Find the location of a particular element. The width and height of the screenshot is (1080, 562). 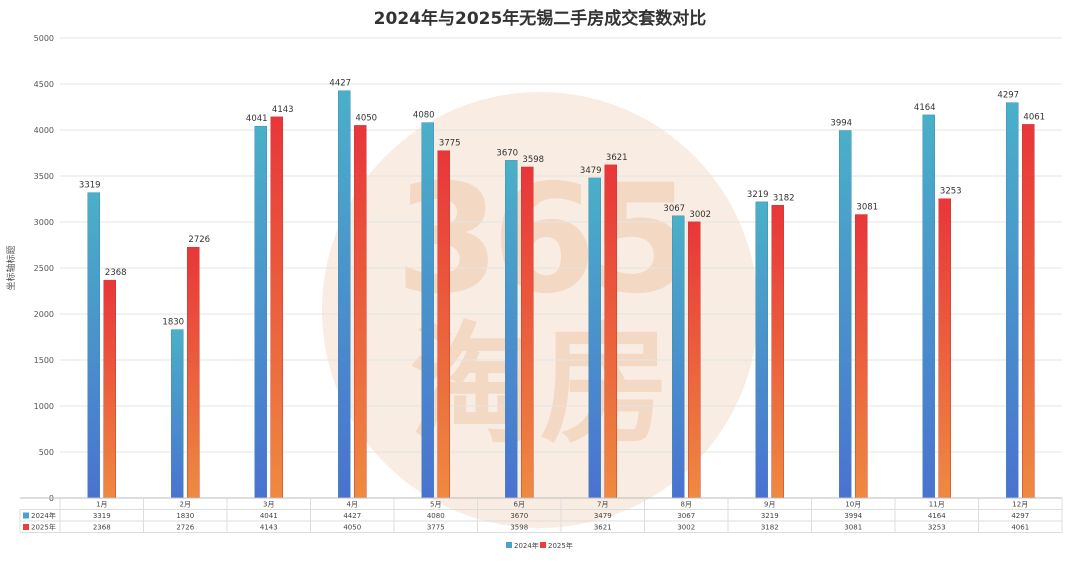

data-label: 2726 is located at coordinates (199, 240).